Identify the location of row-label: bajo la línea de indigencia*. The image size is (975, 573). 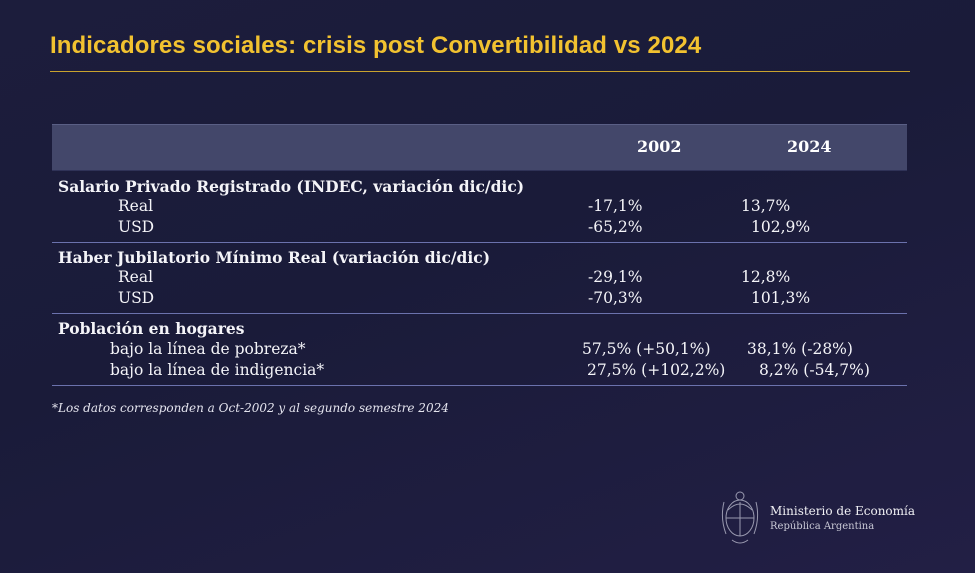
(217, 370).